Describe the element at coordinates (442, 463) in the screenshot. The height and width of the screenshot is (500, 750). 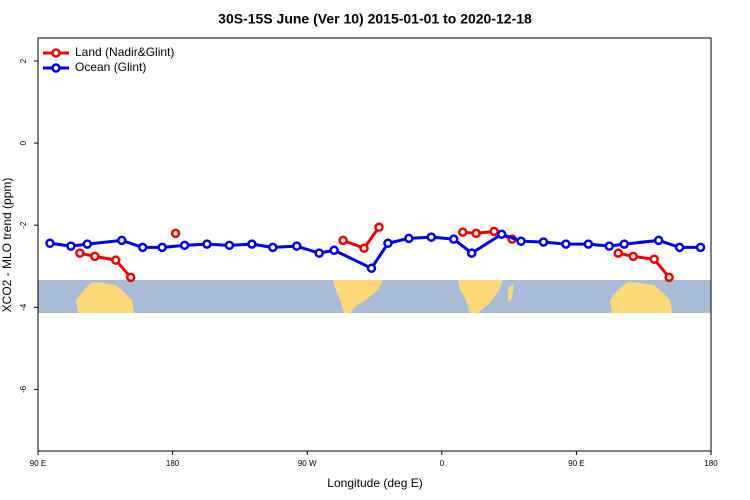
I see `x-tick-label: 0` at that location.